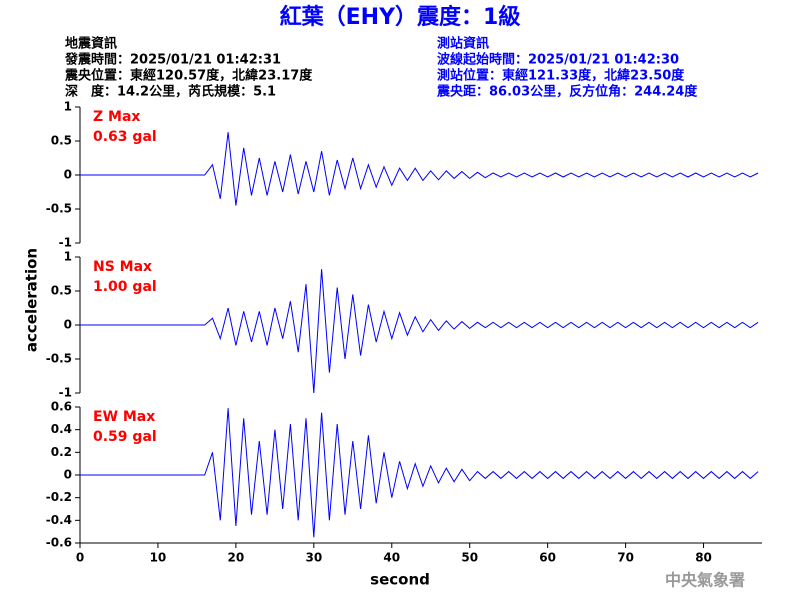 The width and height of the screenshot is (800, 600). I want to click on info-text: 震央距：86.03公里，反方位角：244.24度, so click(567, 92).